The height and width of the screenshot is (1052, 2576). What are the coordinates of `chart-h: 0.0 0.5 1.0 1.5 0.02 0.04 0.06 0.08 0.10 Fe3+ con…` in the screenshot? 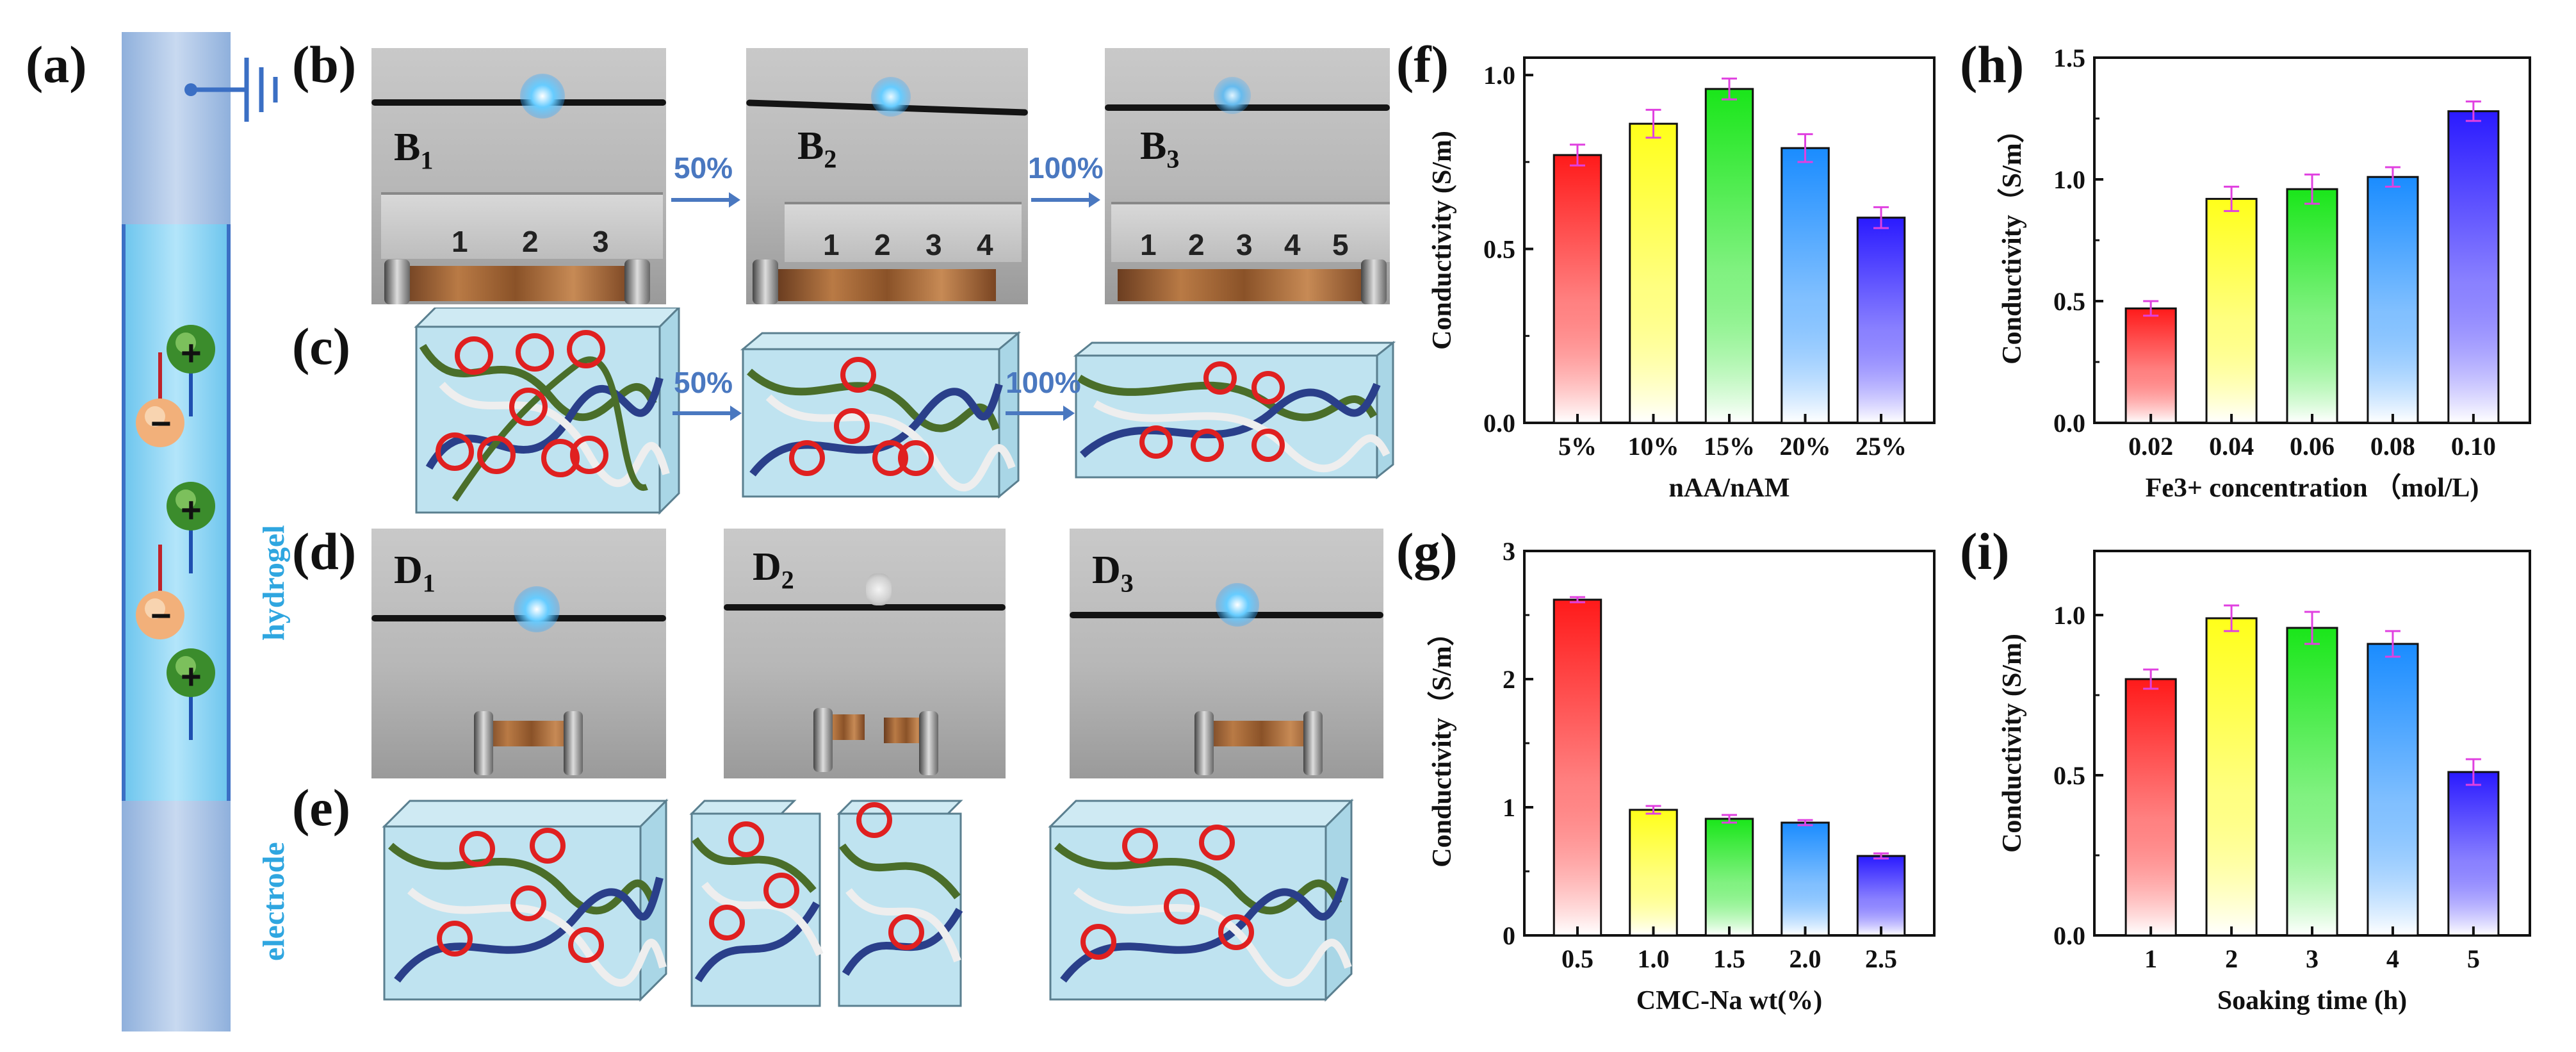 It's located at (2264, 273).